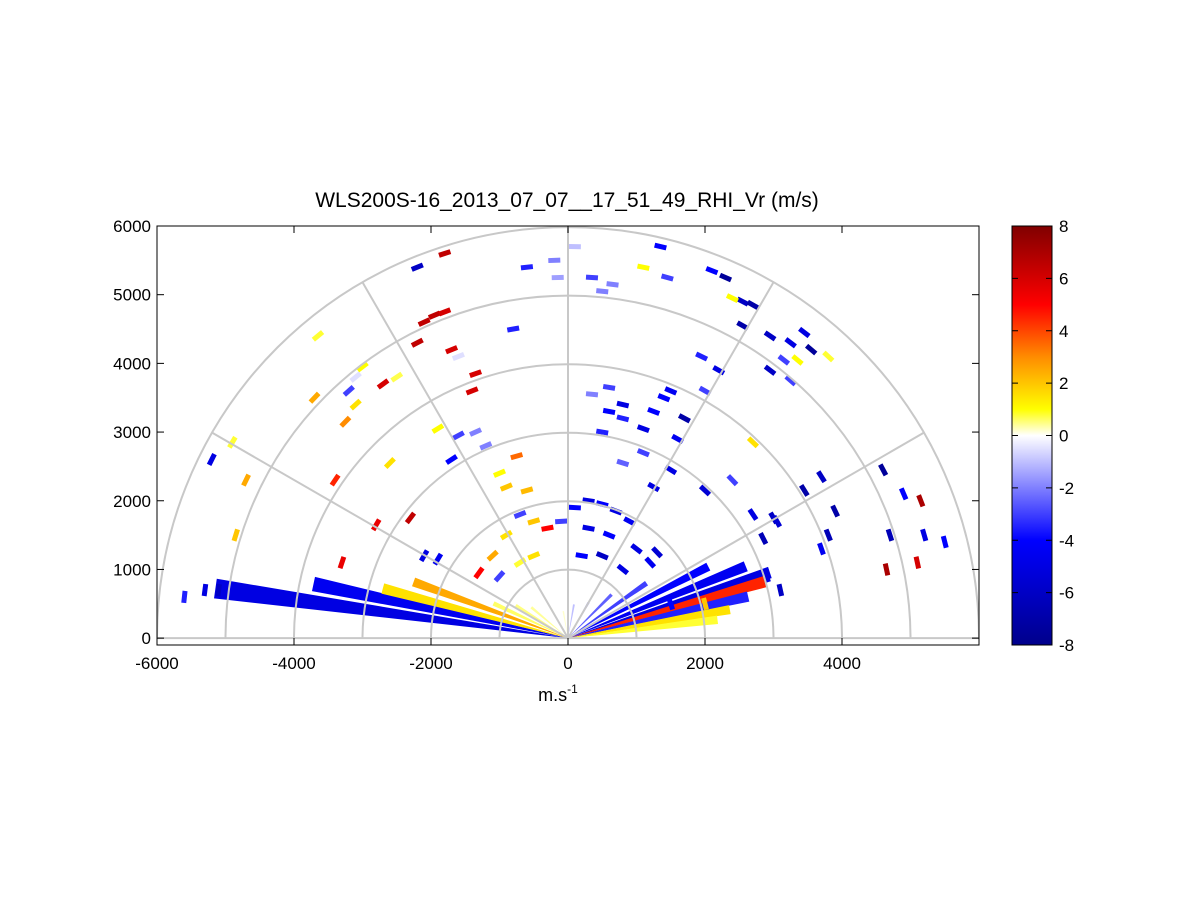  Describe the element at coordinates (132, 295) in the screenshot. I see `y-tick-label: 5000` at that location.